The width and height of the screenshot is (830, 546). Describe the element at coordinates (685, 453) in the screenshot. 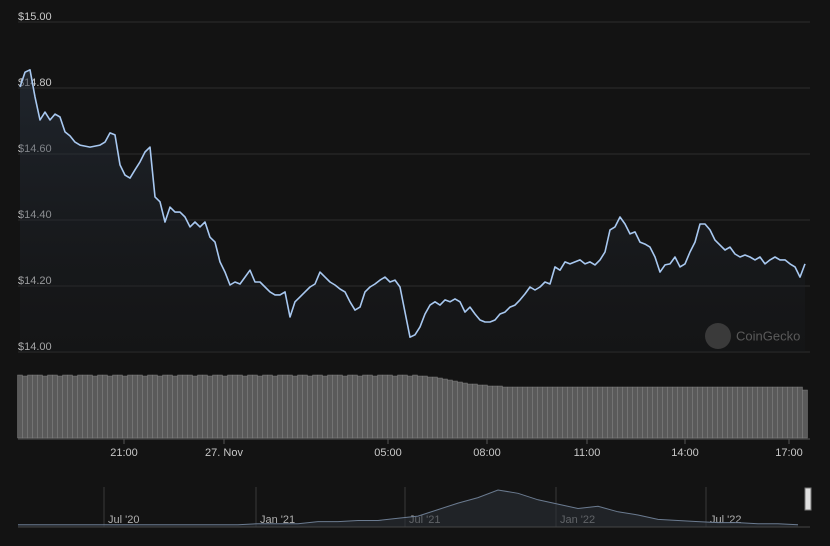

I see `x-tick-label: 14:00` at that location.